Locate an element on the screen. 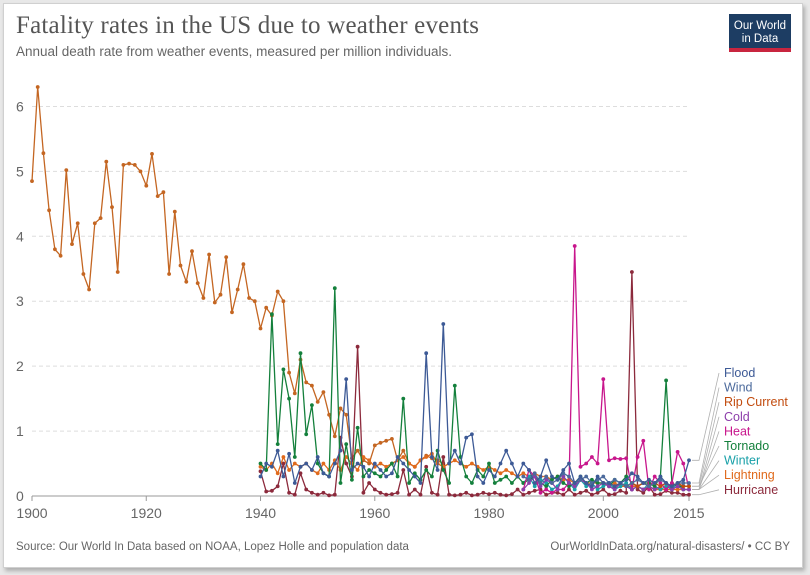  y-tick-label: 4 is located at coordinates (20, 236).